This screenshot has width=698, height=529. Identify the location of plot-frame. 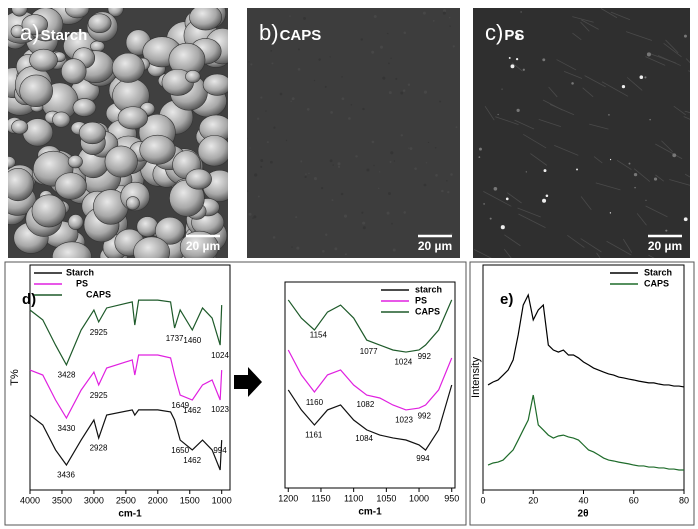
(130, 377).